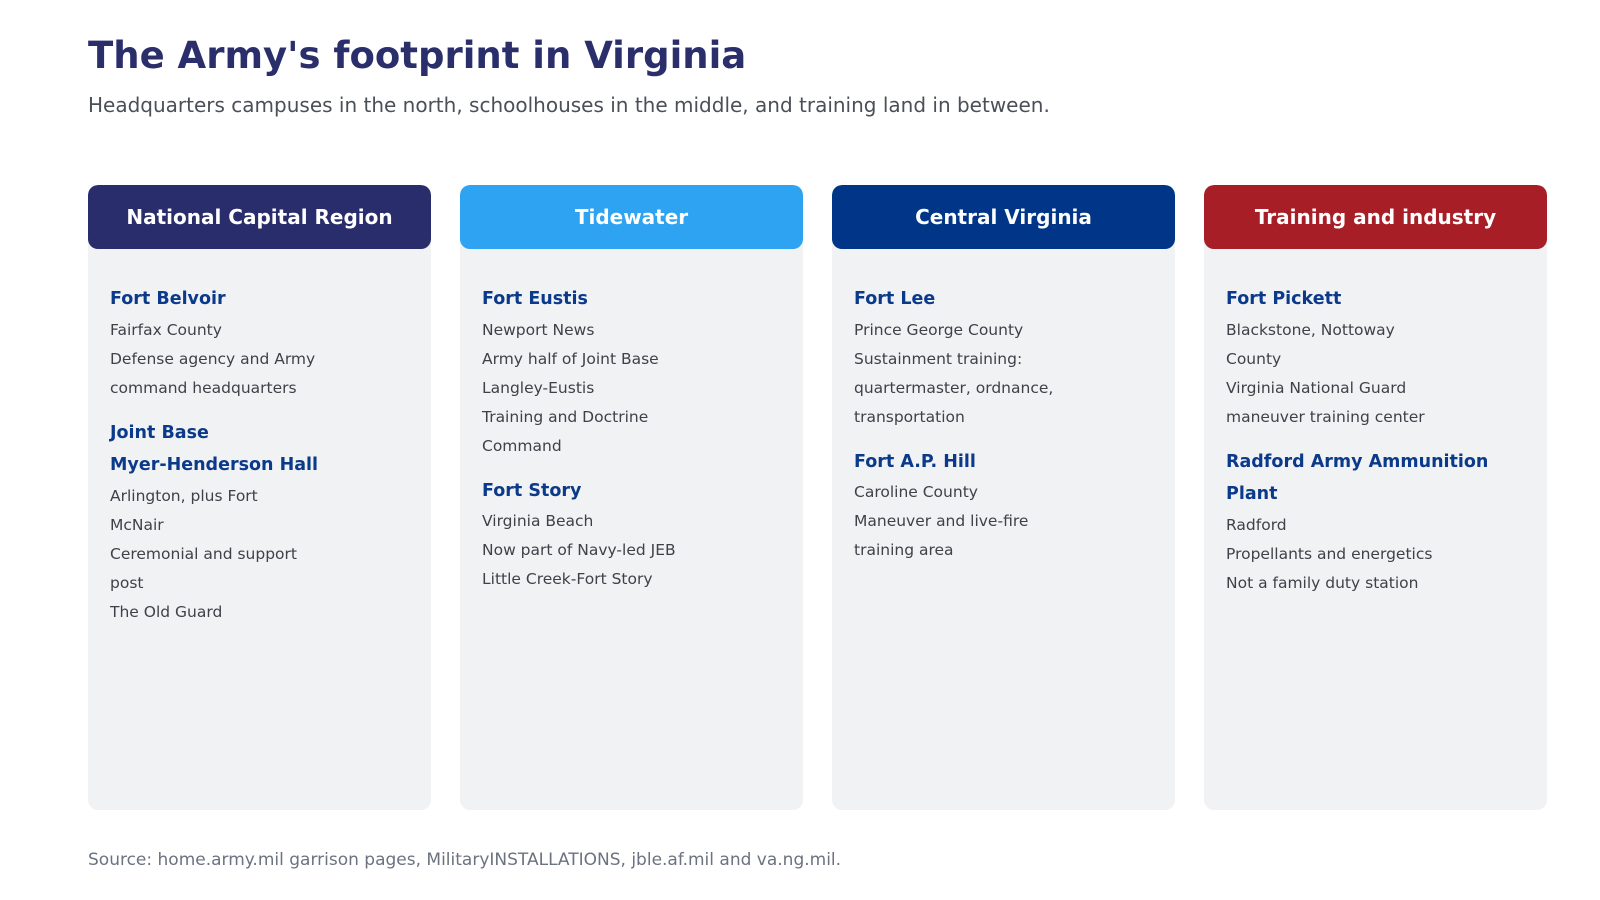  I want to click on base-detail: transportation, so click(909, 416).